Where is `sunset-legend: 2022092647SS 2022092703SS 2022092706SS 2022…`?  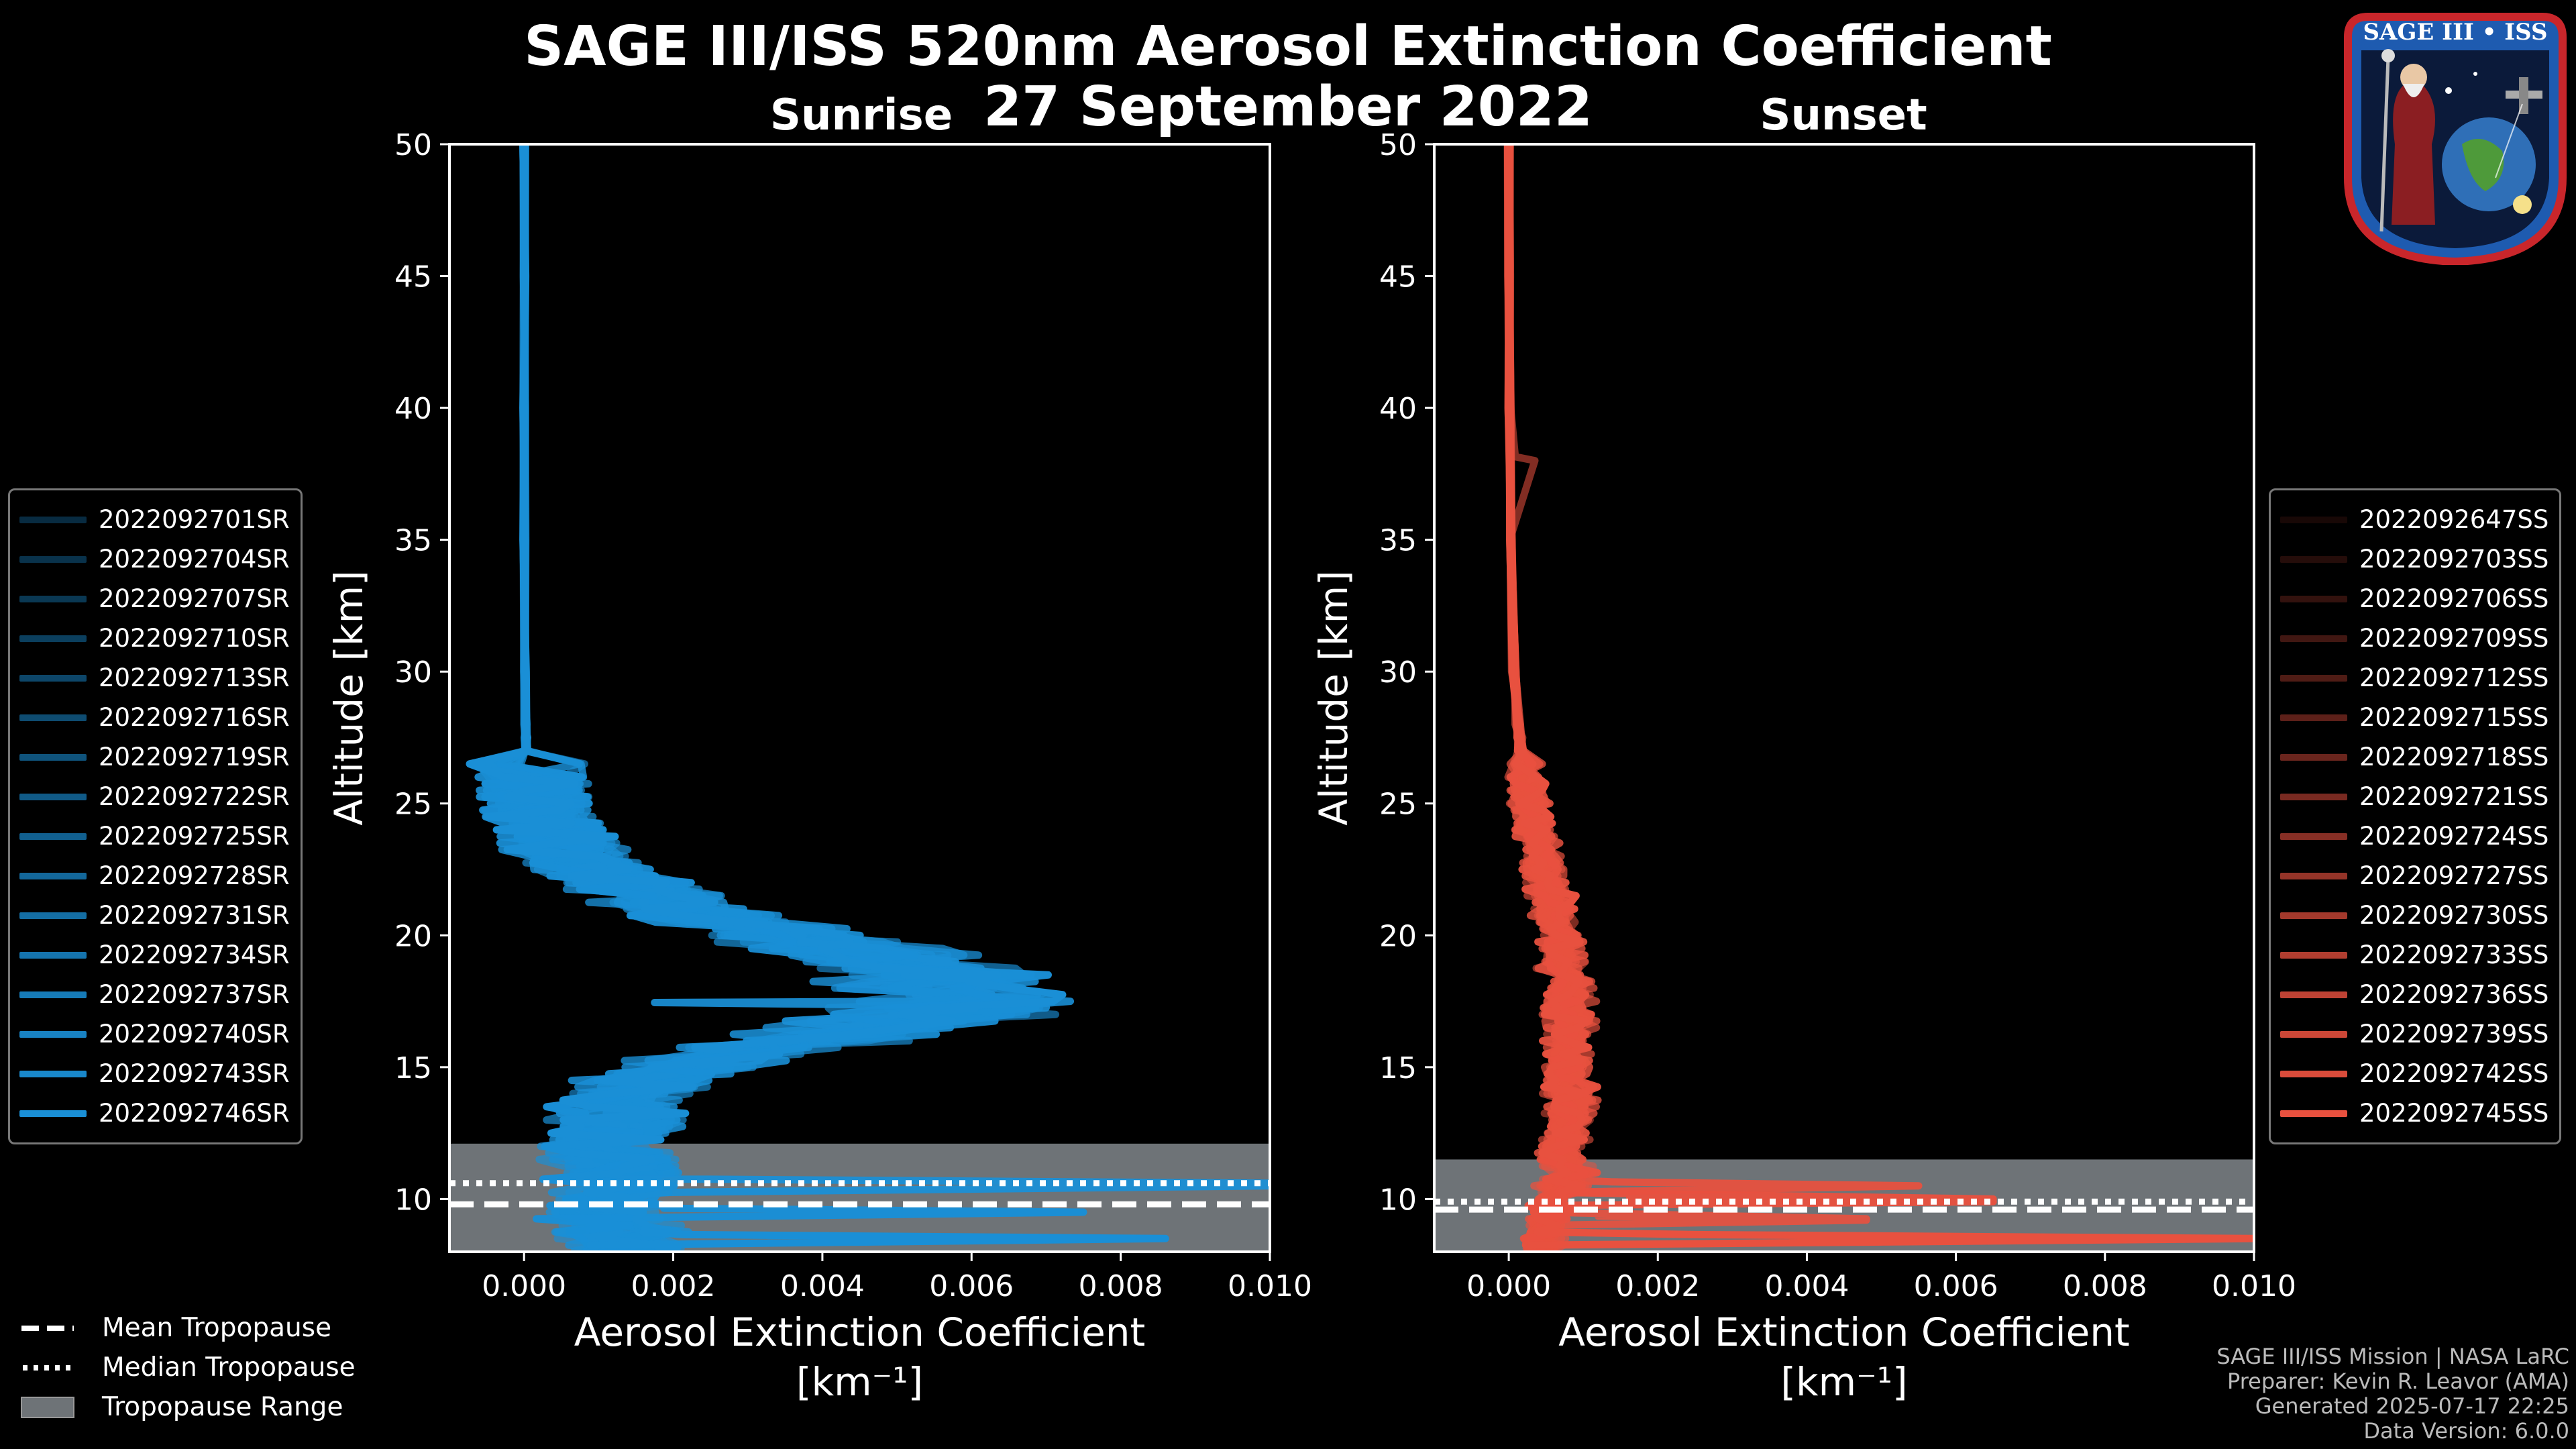 sunset-legend: 2022092647SS 2022092703SS 2022092706SS 2022… is located at coordinates (2415, 816).